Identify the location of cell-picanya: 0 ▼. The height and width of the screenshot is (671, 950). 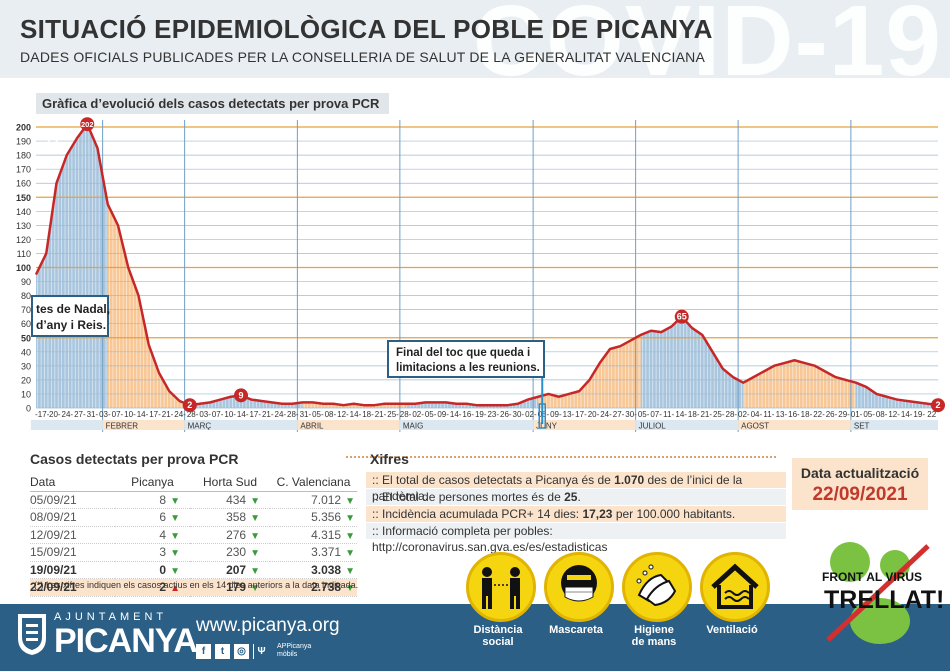
(152, 570).